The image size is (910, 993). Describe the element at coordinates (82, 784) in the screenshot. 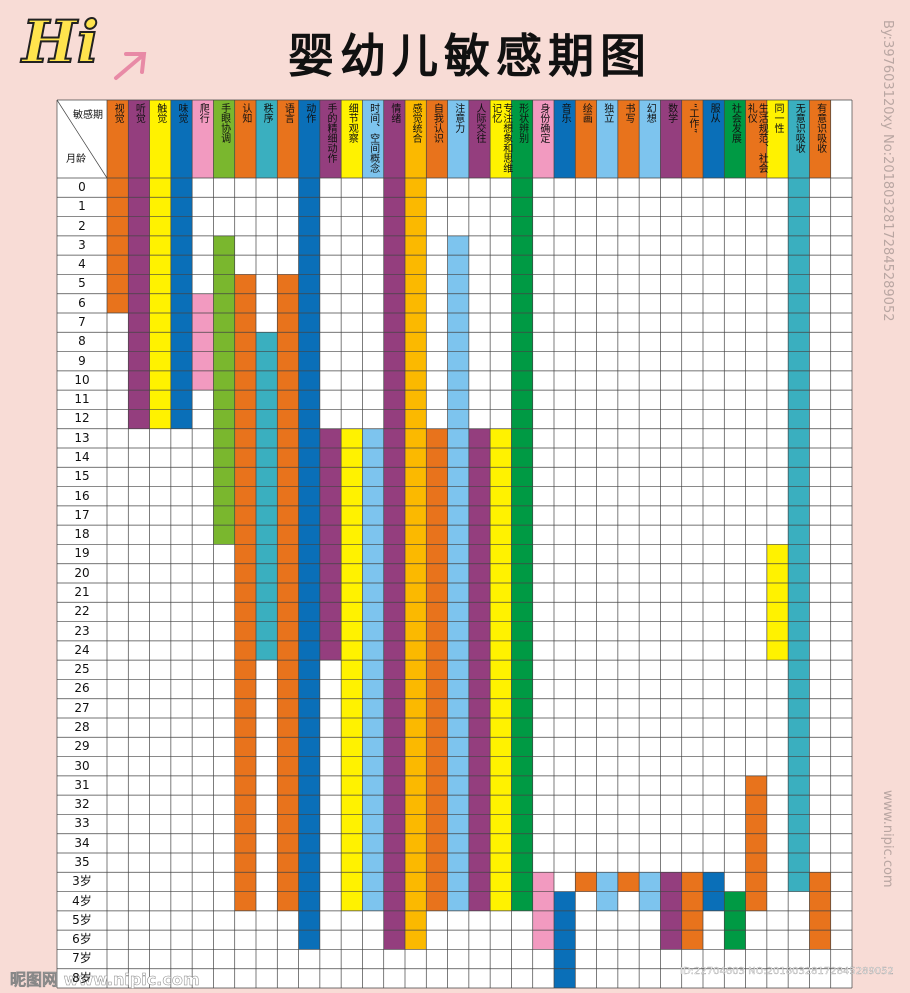

I see `row-label: 31` at that location.